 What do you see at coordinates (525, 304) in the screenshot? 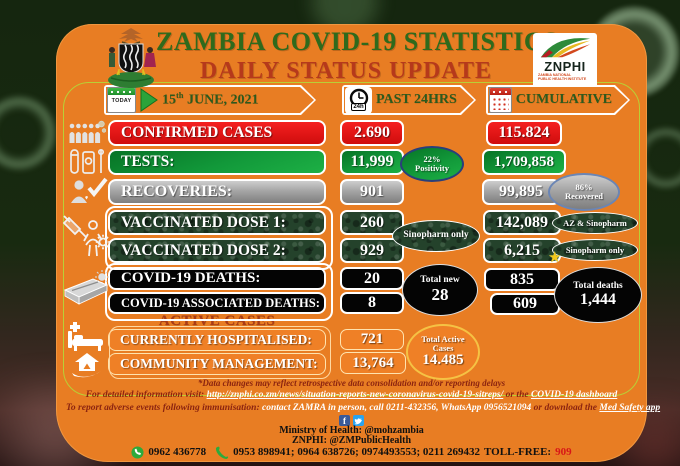
I see `associated-deaths-cumulative-value: 609` at bounding box center [525, 304].